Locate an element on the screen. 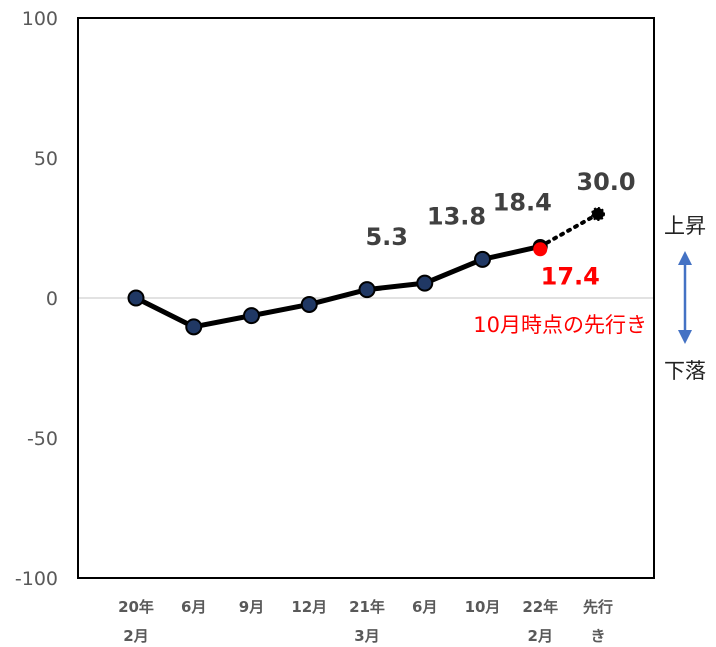  y-tick-label: 100 is located at coordinates (40, 19).